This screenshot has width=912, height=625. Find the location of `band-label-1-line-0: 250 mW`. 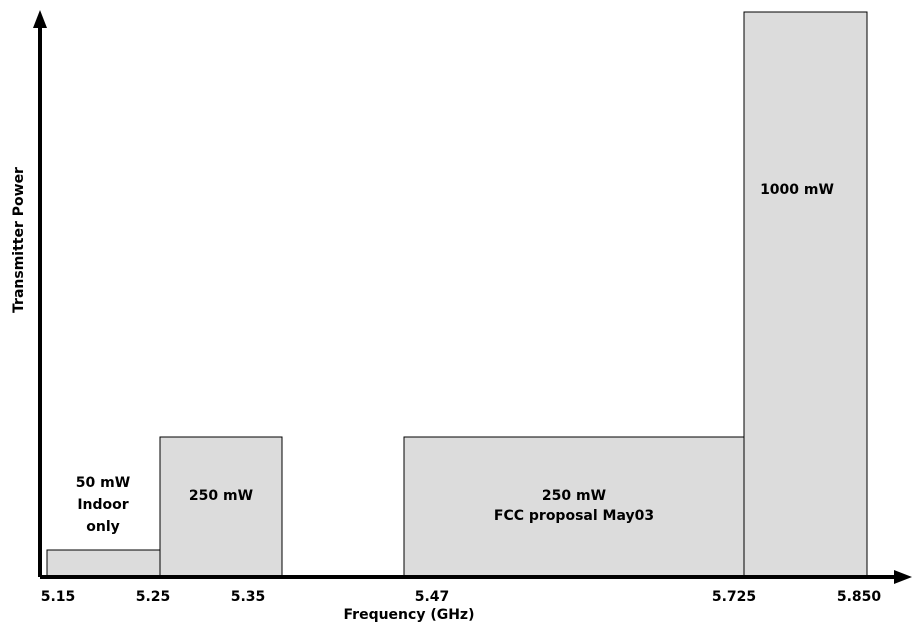

band-label-1-line-0: 250 mW is located at coordinates (221, 496).